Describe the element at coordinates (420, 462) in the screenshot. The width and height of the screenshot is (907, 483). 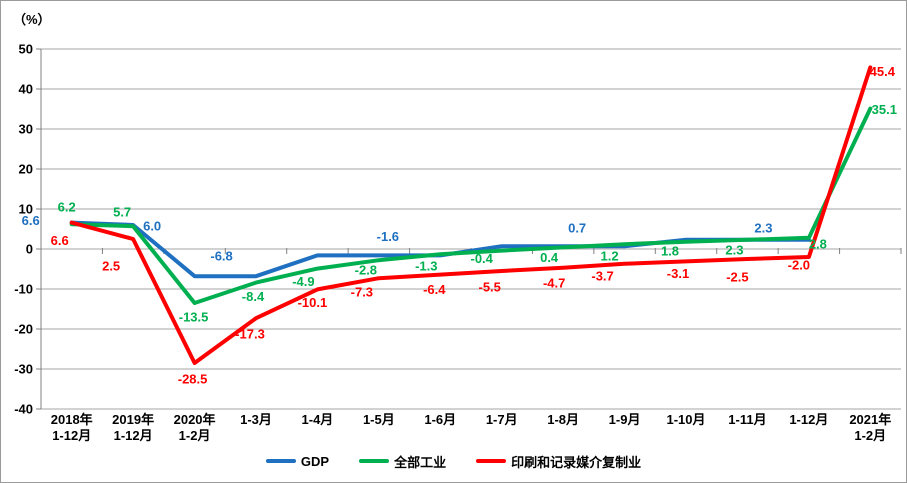
I see `legend-label: 全部工业` at that location.